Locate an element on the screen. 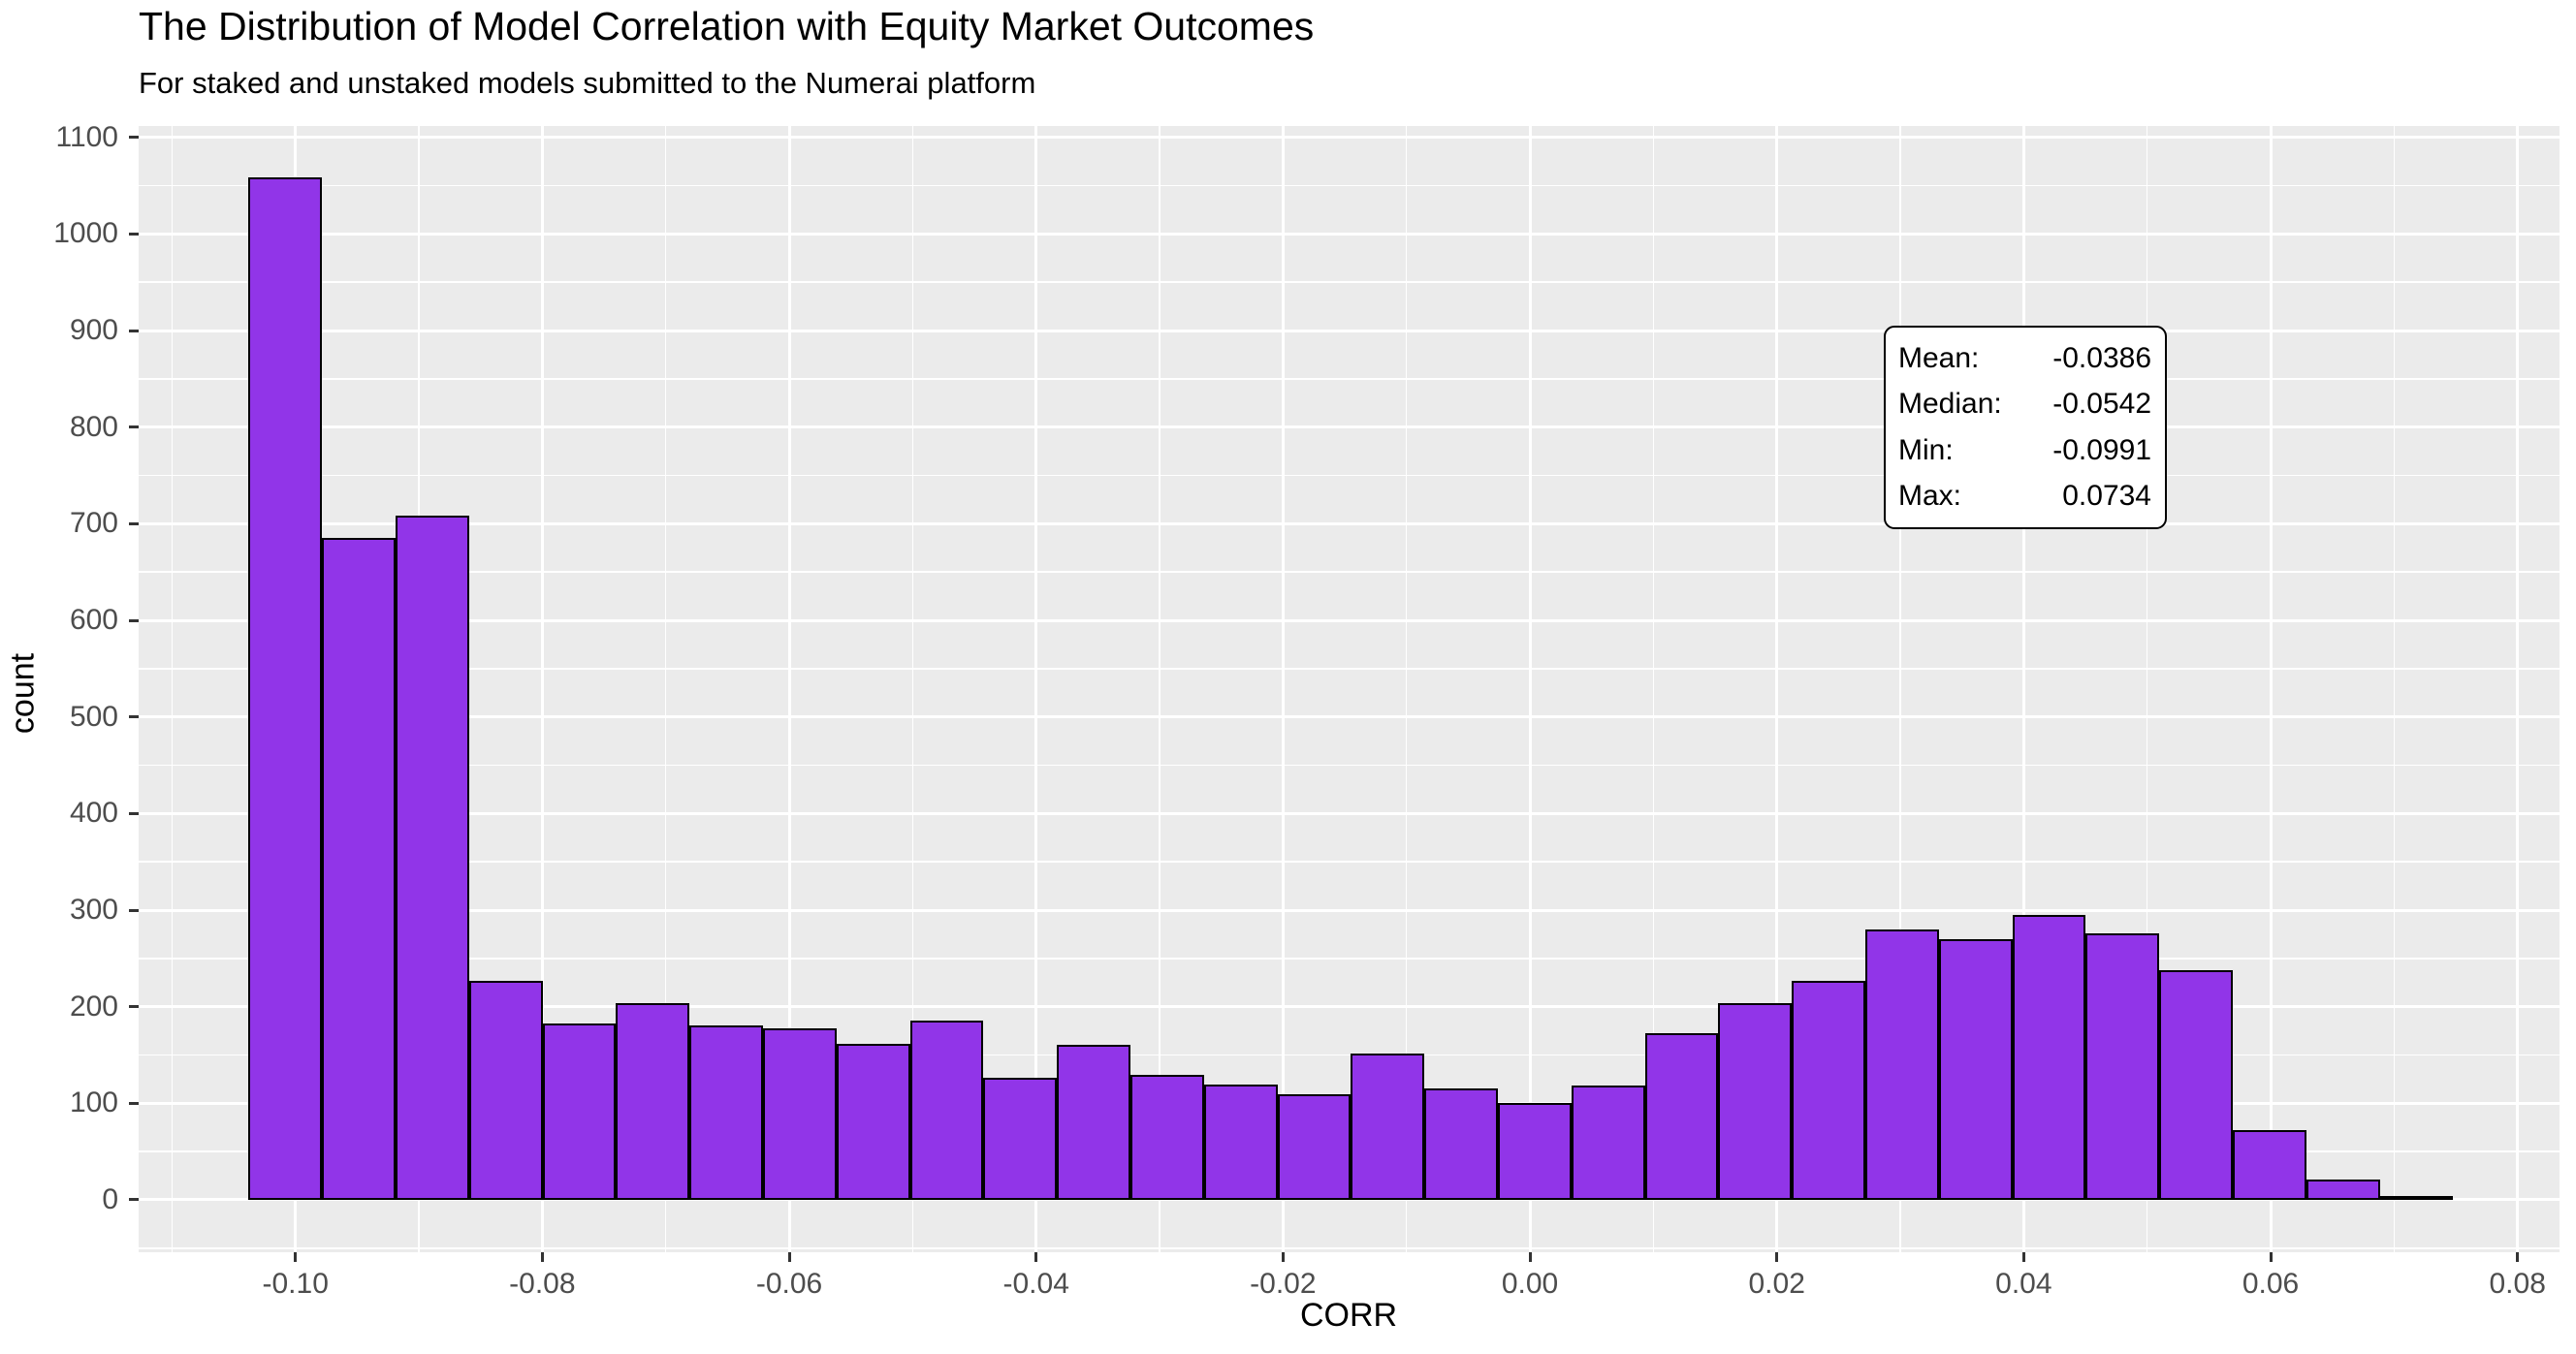 The height and width of the screenshot is (1354, 2576). y-tick-label: 700 is located at coordinates (93, 523).